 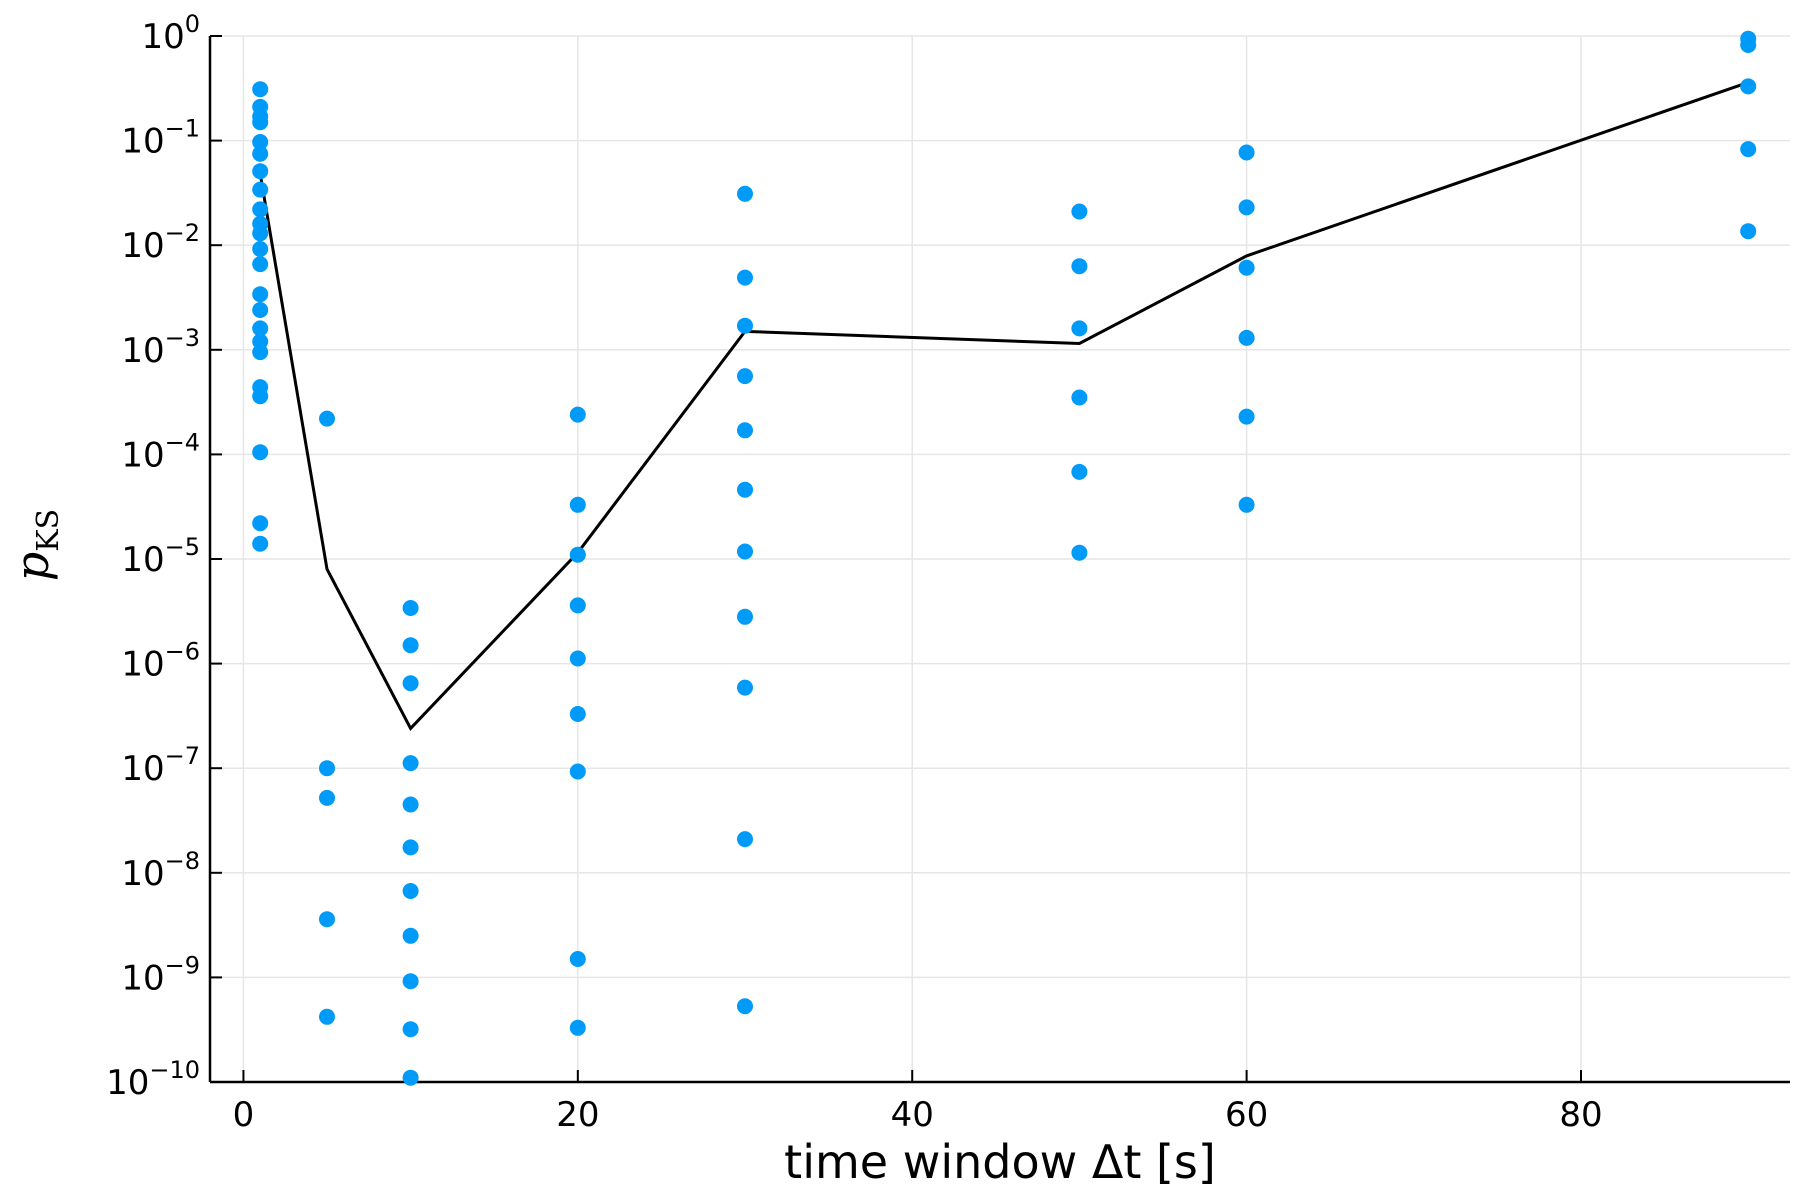 I want to click on y-tick-label: 10⁻⁴, so click(x=160, y=451).